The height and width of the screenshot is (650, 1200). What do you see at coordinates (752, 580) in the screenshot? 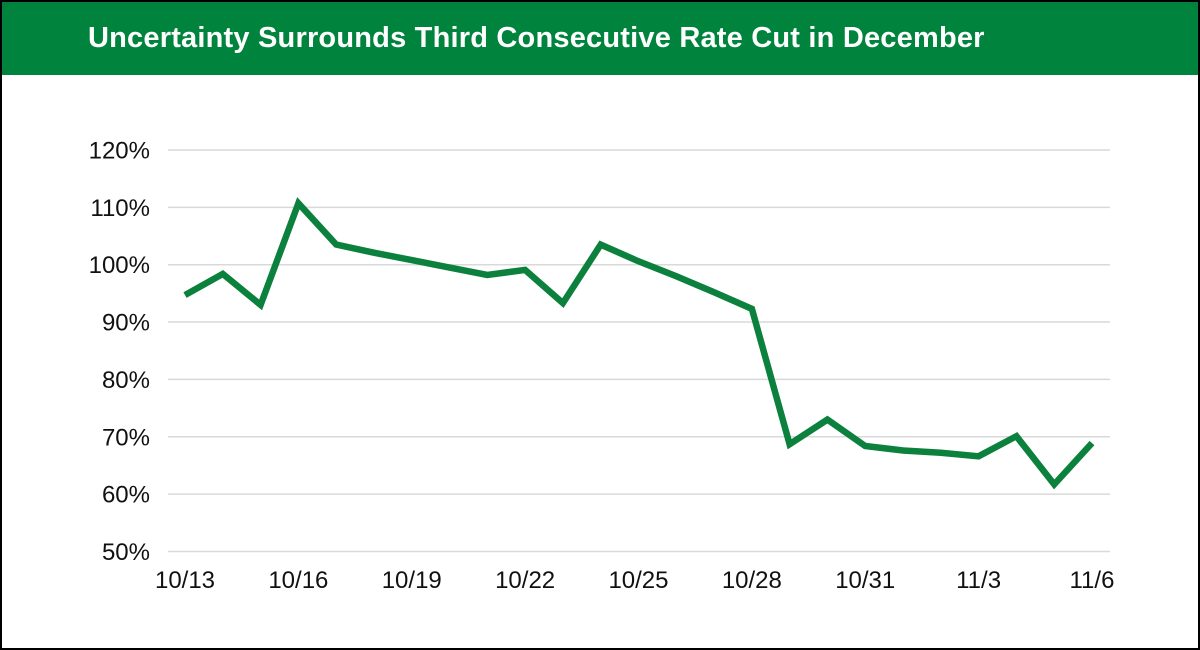
I see `x-axis-tick-label: 10/28` at bounding box center [752, 580].